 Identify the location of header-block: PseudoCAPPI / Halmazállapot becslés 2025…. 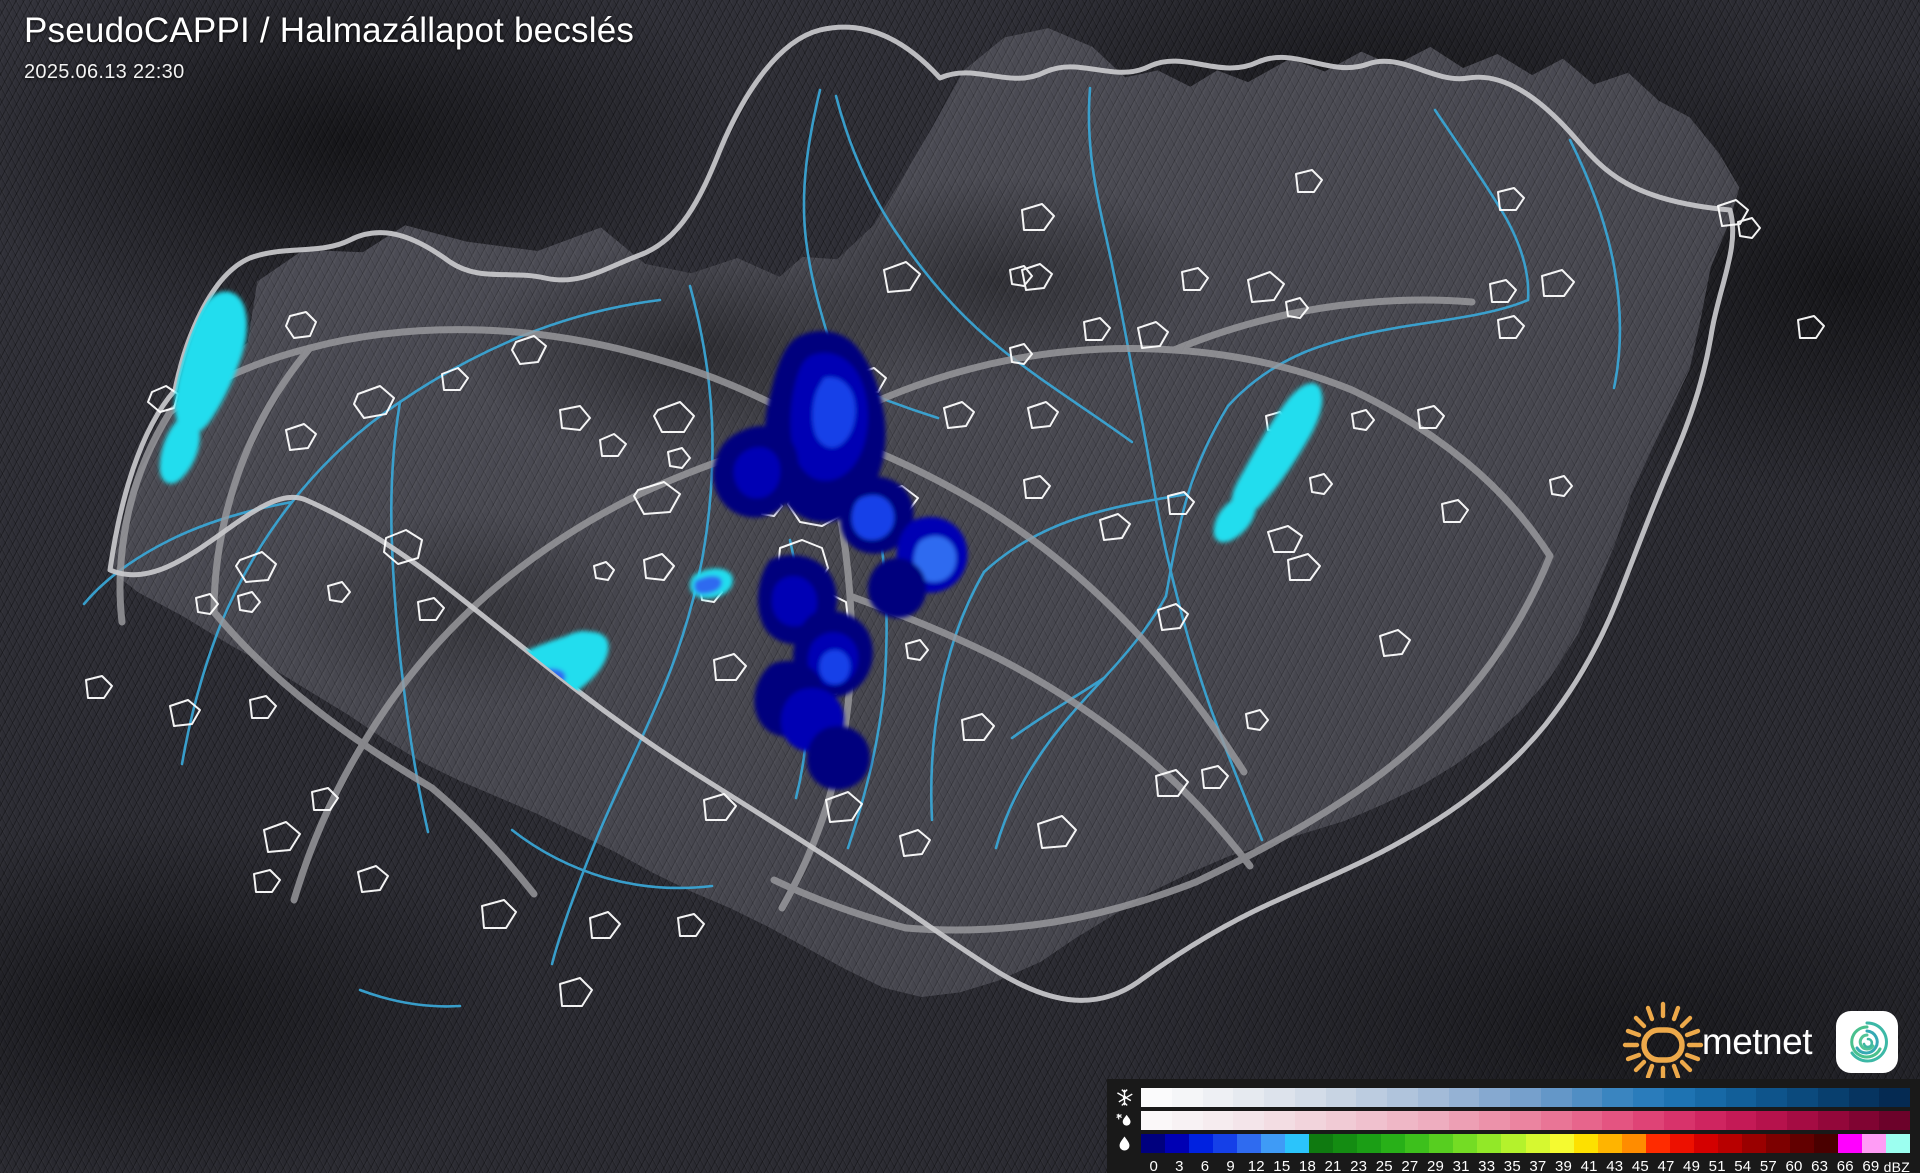
(329, 47).